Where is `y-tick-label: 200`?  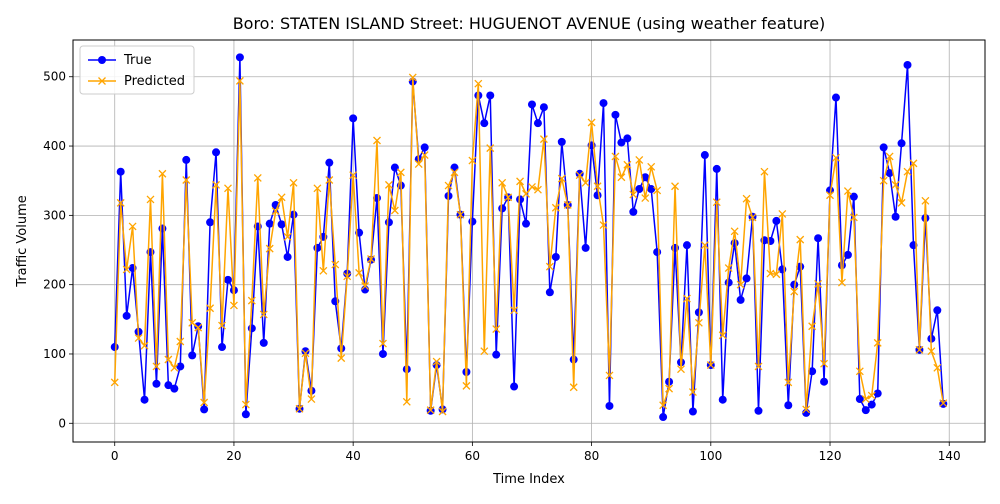
y-tick-label: 200 is located at coordinates (54, 285).